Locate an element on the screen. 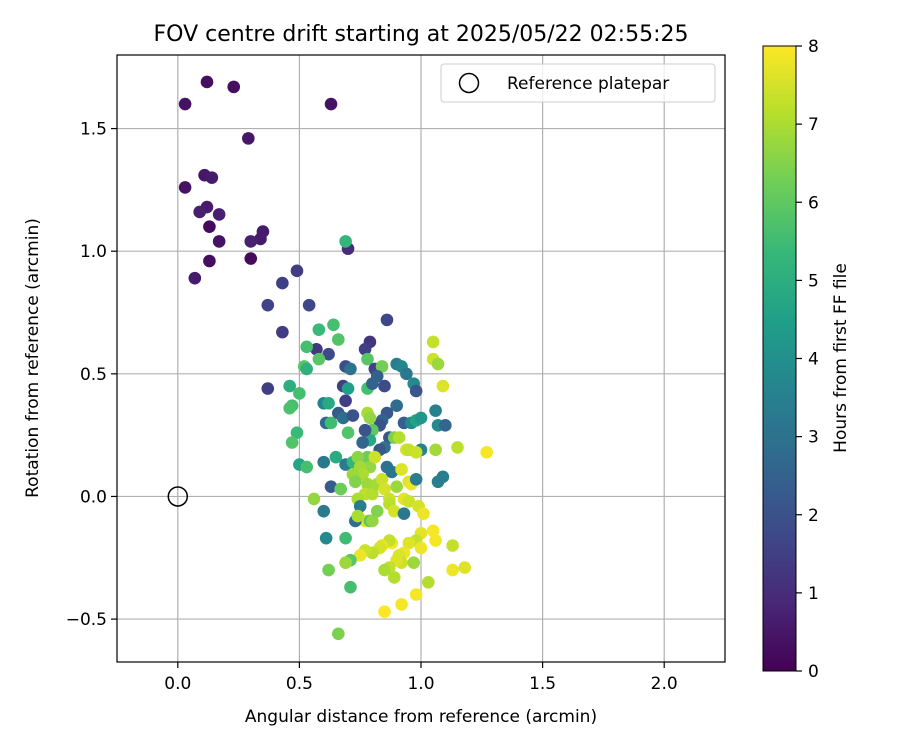 Image resolution: width=900 pixels, height=750 pixels. x-tick-label-2: 1.0 is located at coordinates (420, 684).